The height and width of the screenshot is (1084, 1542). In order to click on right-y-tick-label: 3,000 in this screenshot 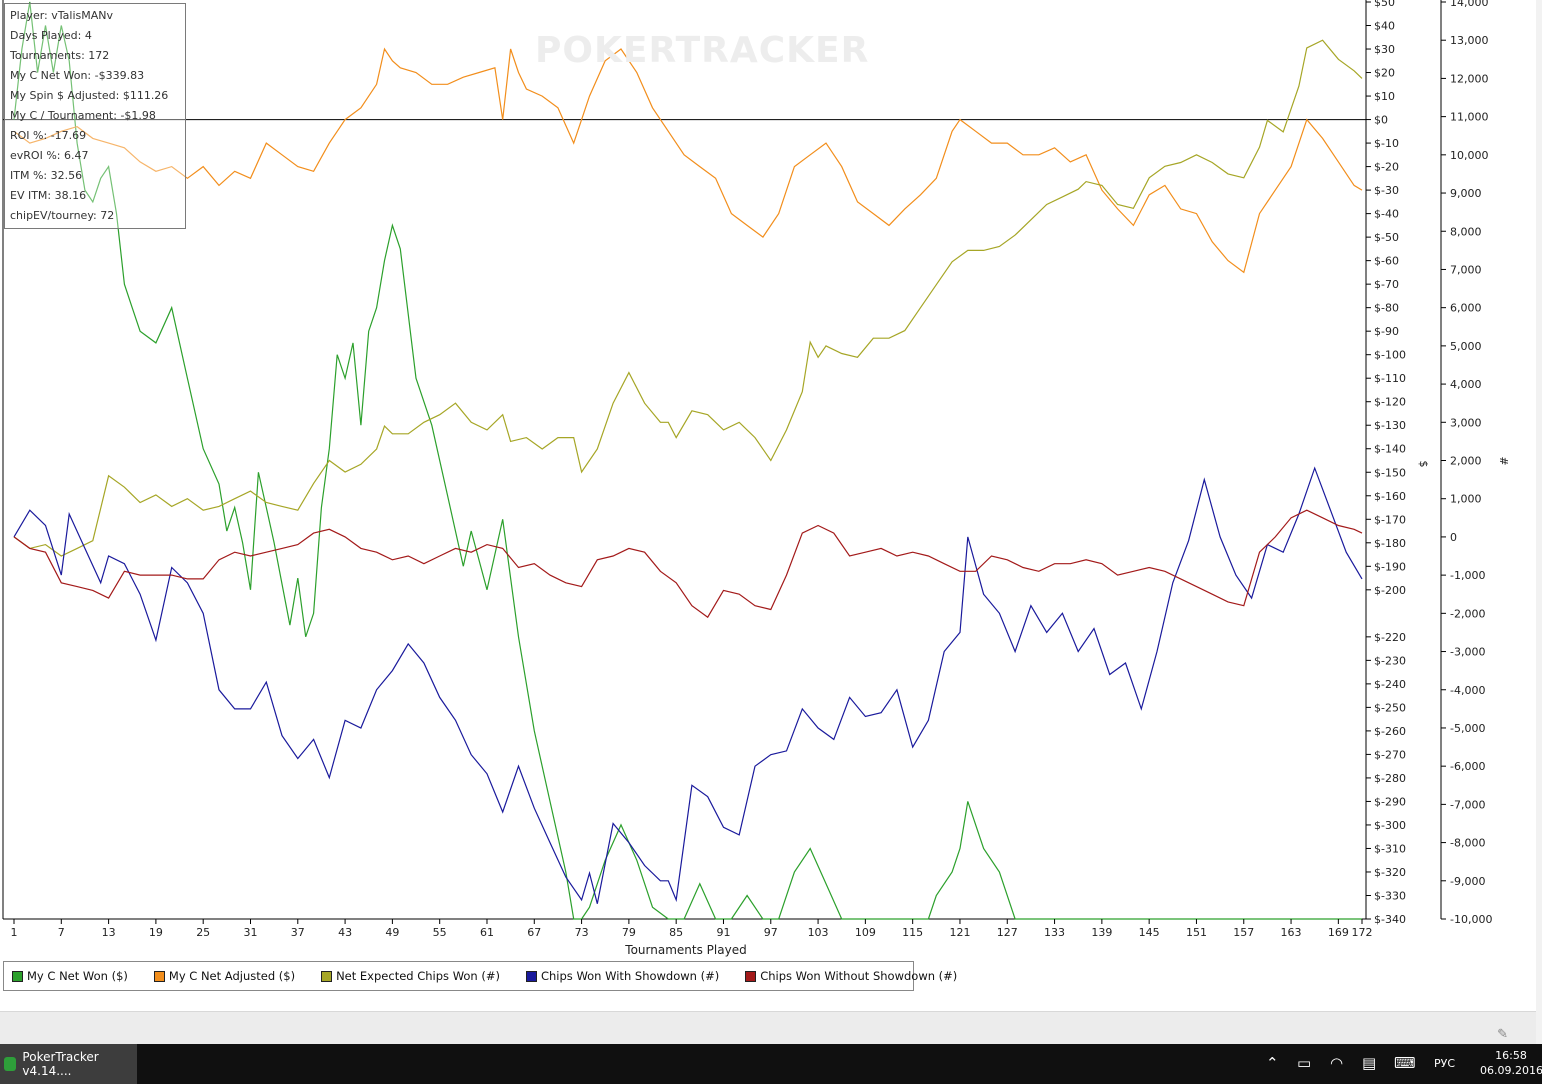, I will do `click(1466, 422)`.